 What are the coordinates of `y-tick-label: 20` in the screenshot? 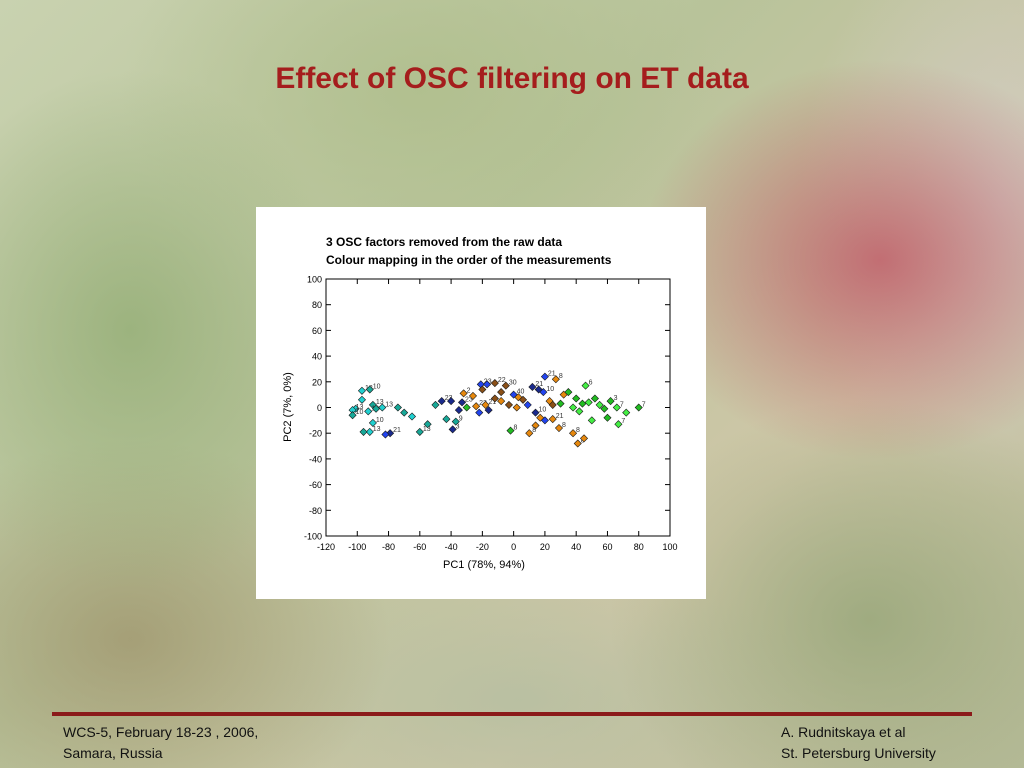 It's located at (317, 382).